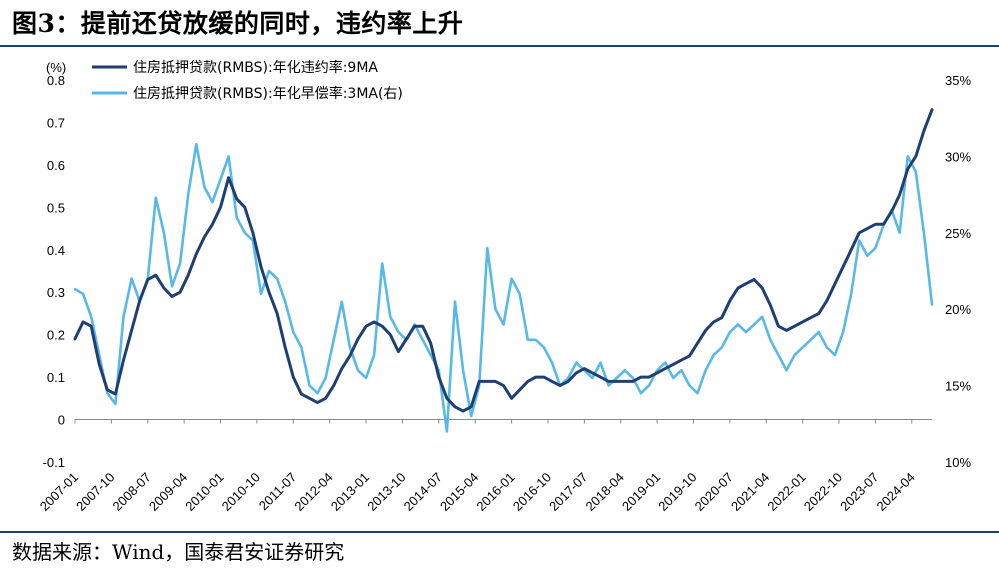 This screenshot has width=999, height=571. What do you see at coordinates (313, 492) in the screenshot?
I see `x-tick-label: 2012-04` at bounding box center [313, 492].